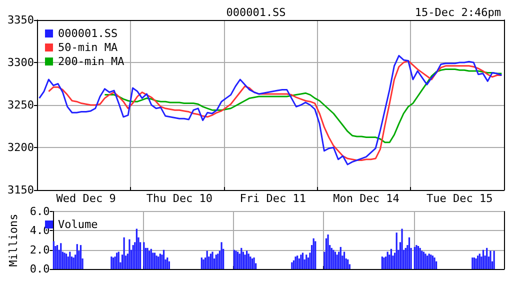  What do you see at coordinates (21, 62) in the screenshot?
I see `y-tick-label: 3300` at bounding box center [21, 62].